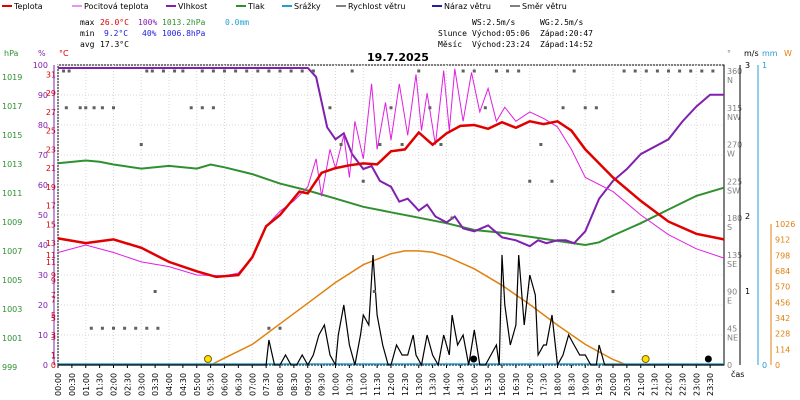  What do you see at coordinates (501, 33) in the screenshot?
I see `astro-sun-rise: Východ:05:06` at bounding box center [501, 33].